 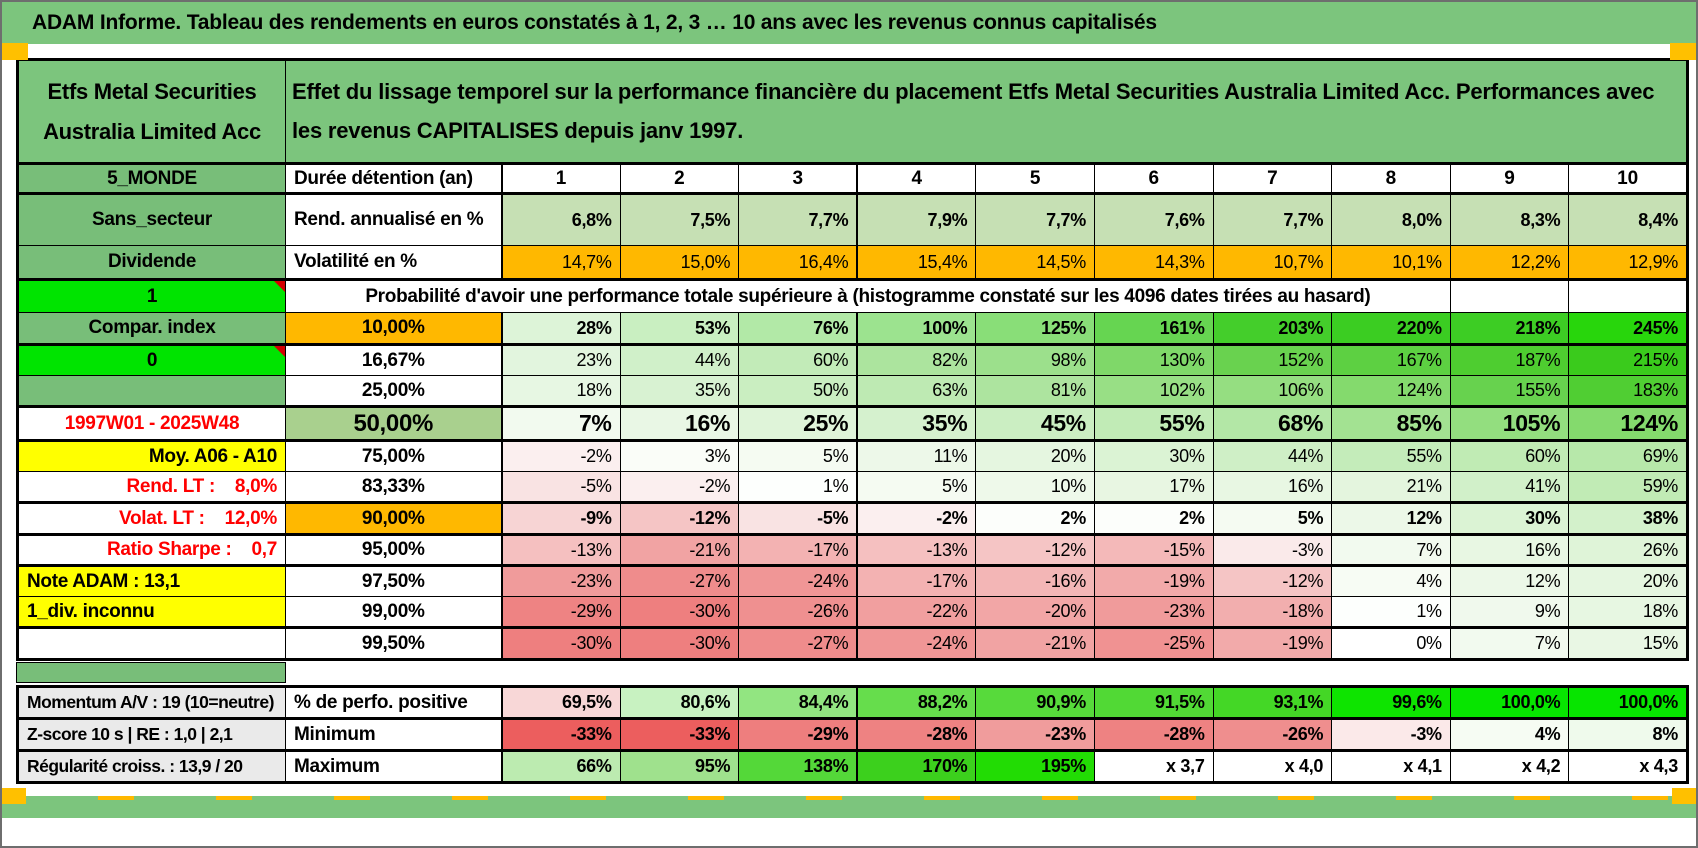 What do you see at coordinates (151, 219) in the screenshot?
I see `row-label-cell: Sans_secteur` at bounding box center [151, 219].